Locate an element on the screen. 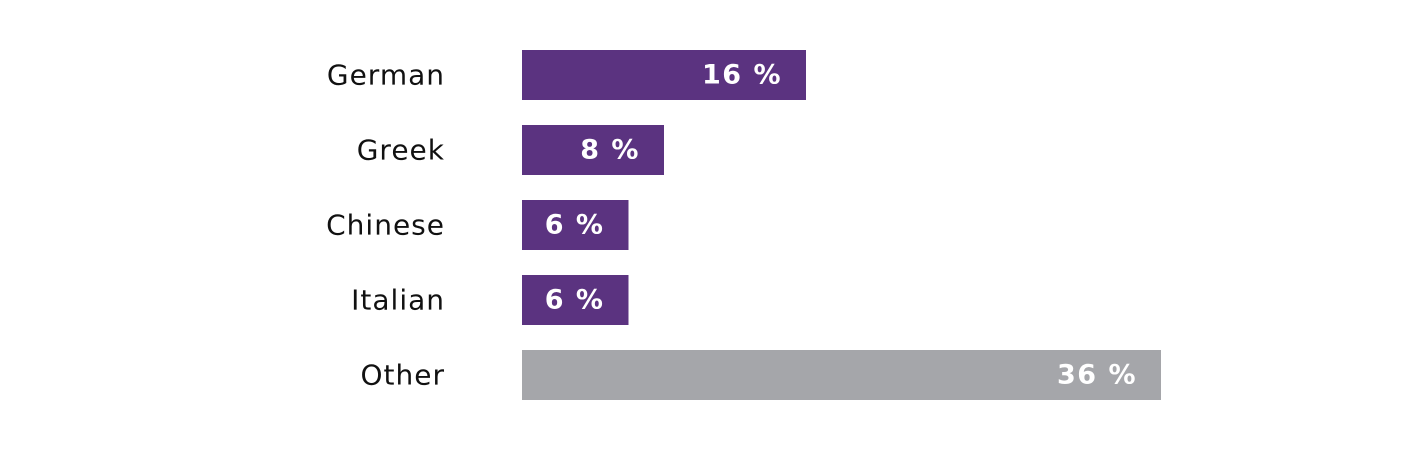 This screenshot has width=1417, height=454. value-label-german: 16 % is located at coordinates (742, 75).